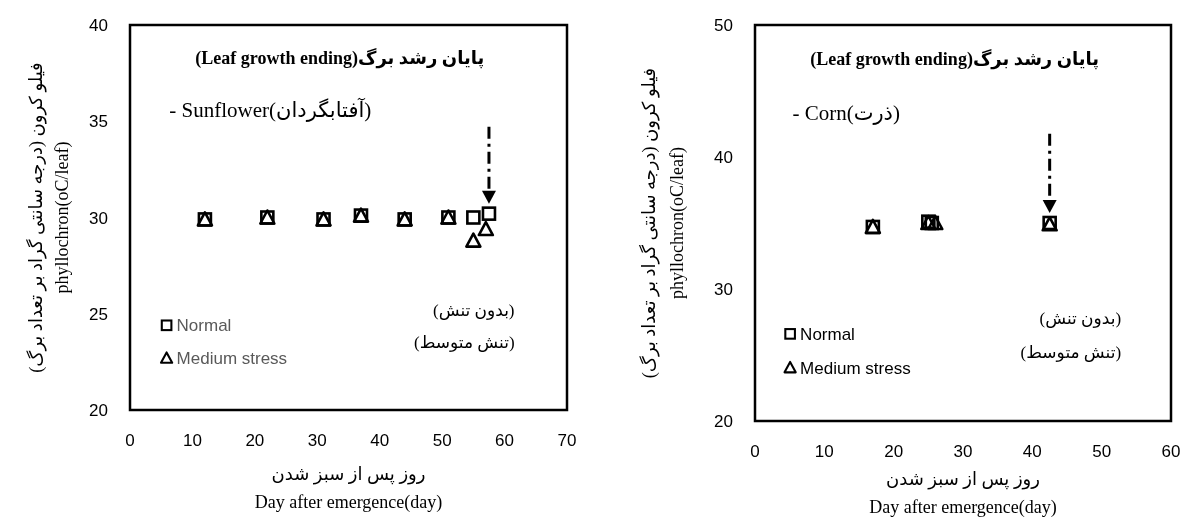 The height and width of the screenshot is (525, 1184). I want to click on x-tick-label: 70, so click(567, 440).